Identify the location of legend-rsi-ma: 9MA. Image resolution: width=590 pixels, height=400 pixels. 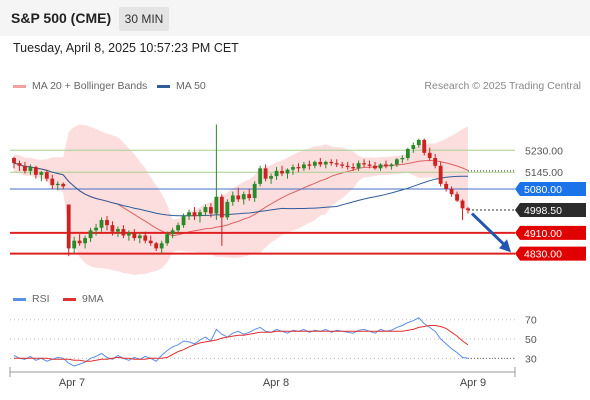
(83, 299).